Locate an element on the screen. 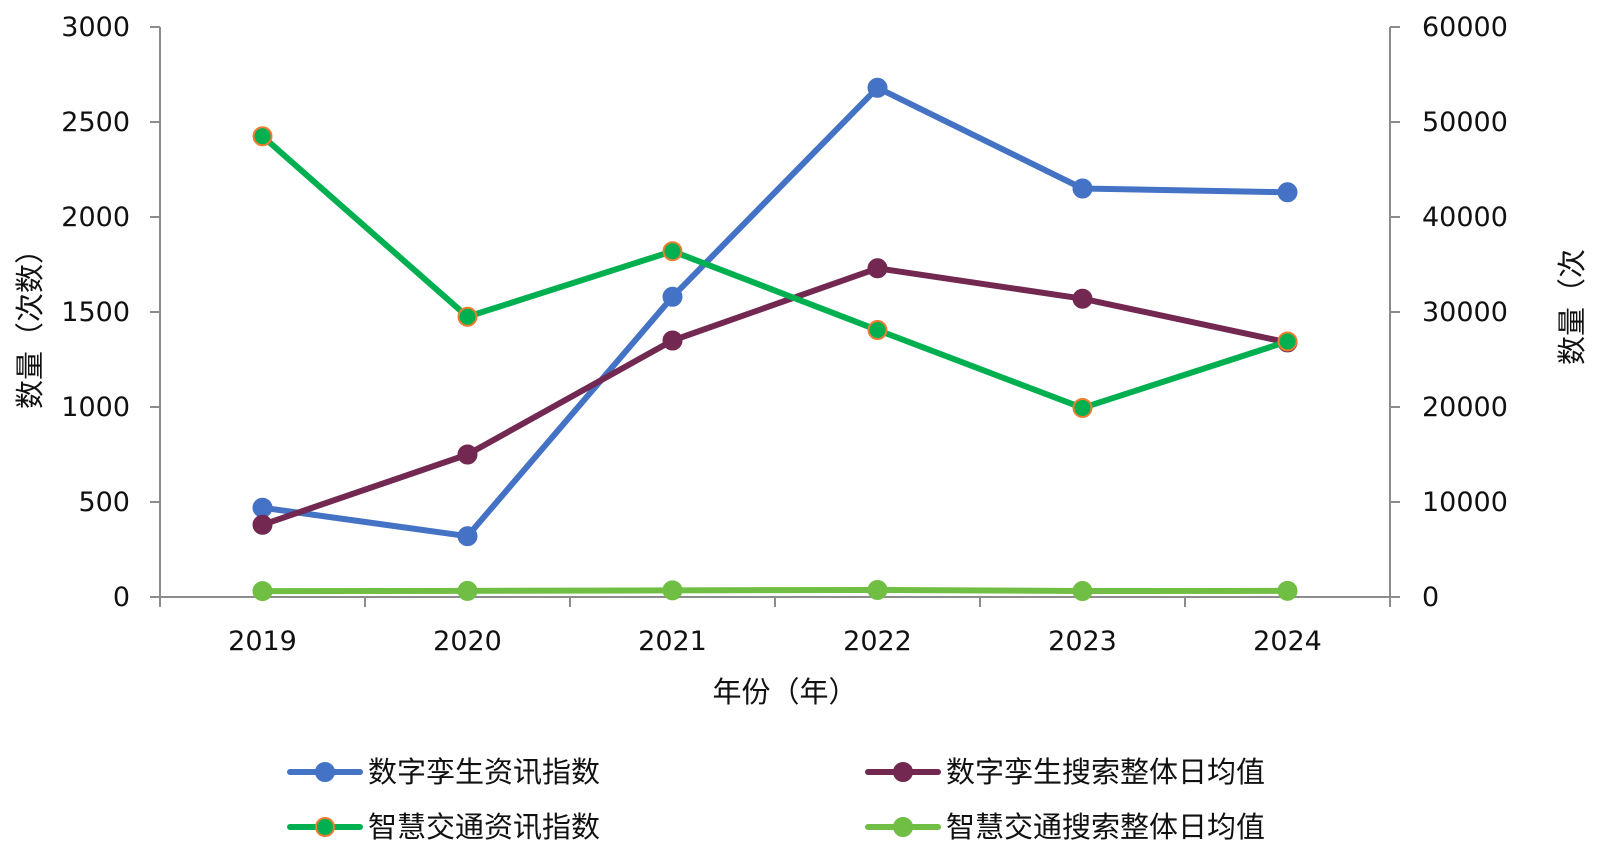 The height and width of the screenshot is (854, 1600). legend-label: 智慧交通资讯指数 is located at coordinates (484, 827).